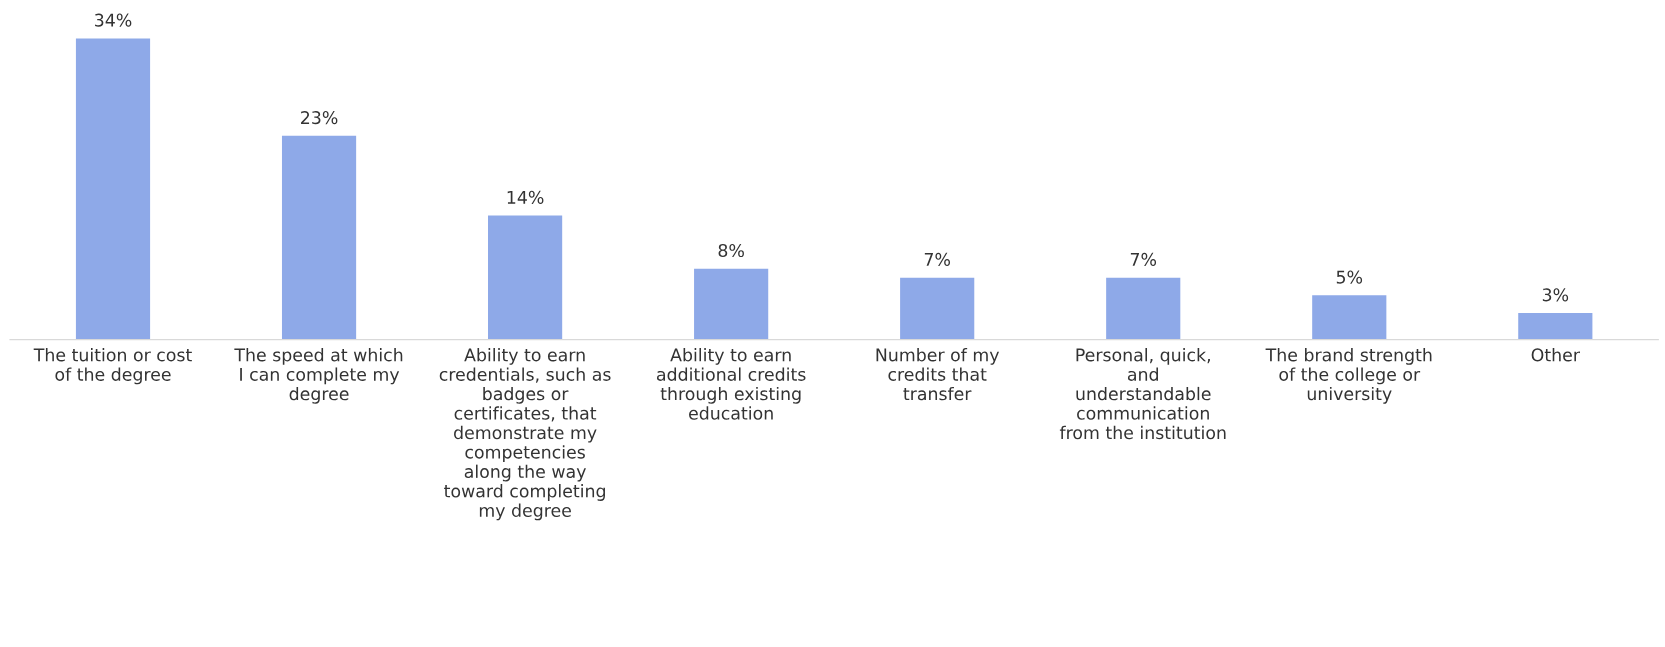 The height and width of the screenshot is (647, 1665). Describe the element at coordinates (1555, 295) in the screenshot. I see `data-label: 3%` at that location.